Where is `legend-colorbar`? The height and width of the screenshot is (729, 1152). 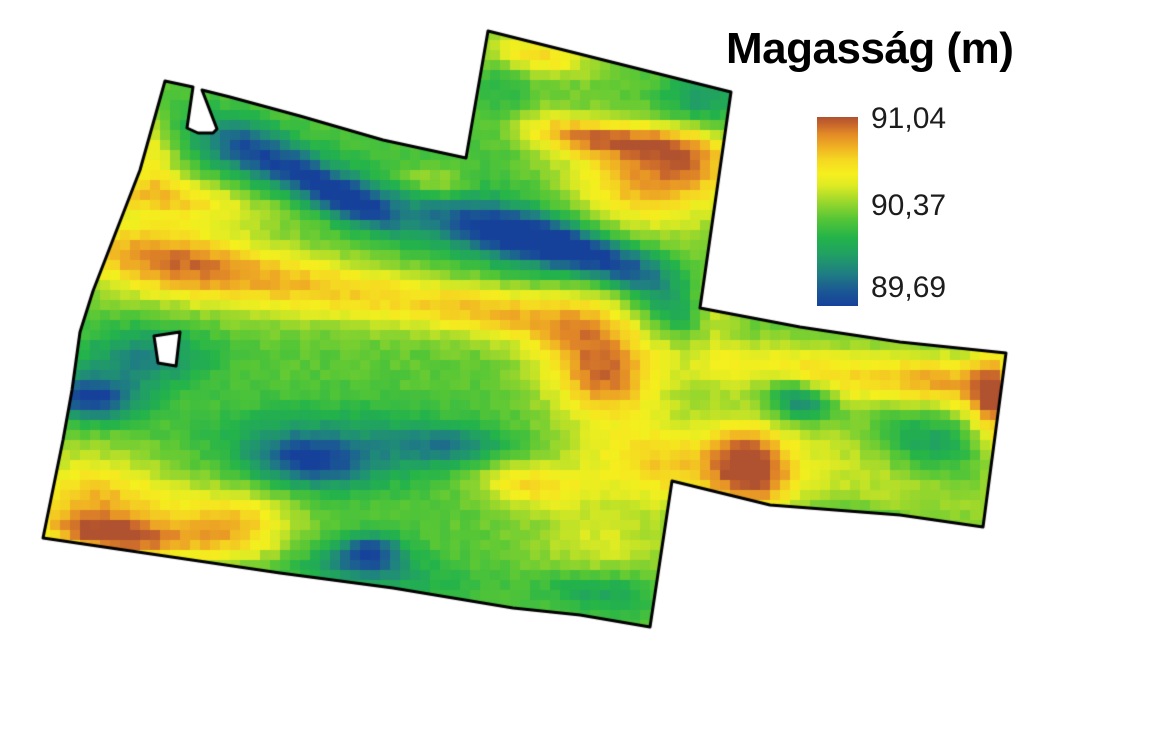 legend-colorbar is located at coordinates (837, 211).